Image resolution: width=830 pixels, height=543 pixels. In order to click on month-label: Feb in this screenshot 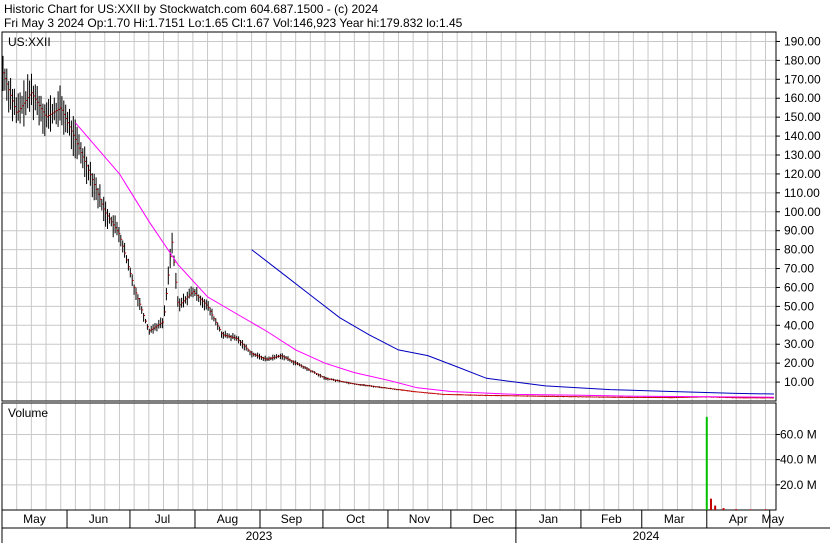, I will do `click(611, 519)`.